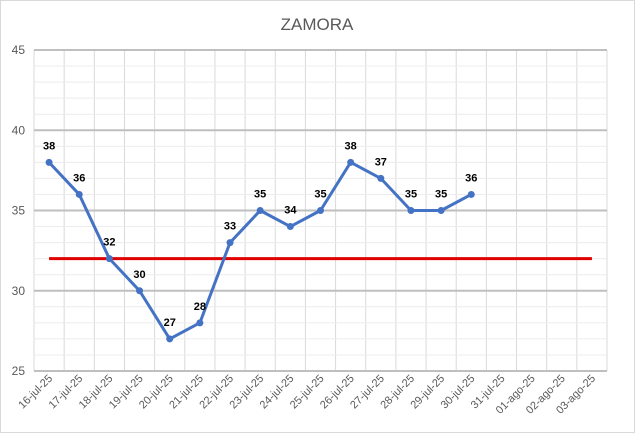 The width and height of the screenshot is (635, 433). I want to click on data-label: 37, so click(381, 162).